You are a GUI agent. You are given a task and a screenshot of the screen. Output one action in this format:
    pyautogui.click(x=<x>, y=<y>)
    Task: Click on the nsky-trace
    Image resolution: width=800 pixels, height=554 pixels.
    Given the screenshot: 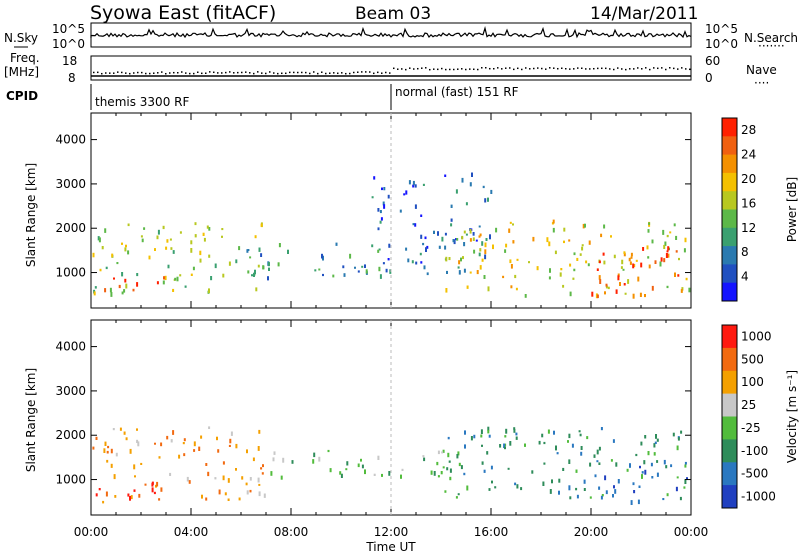 What is the action you would take?
    pyautogui.click(x=391, y=32)
    